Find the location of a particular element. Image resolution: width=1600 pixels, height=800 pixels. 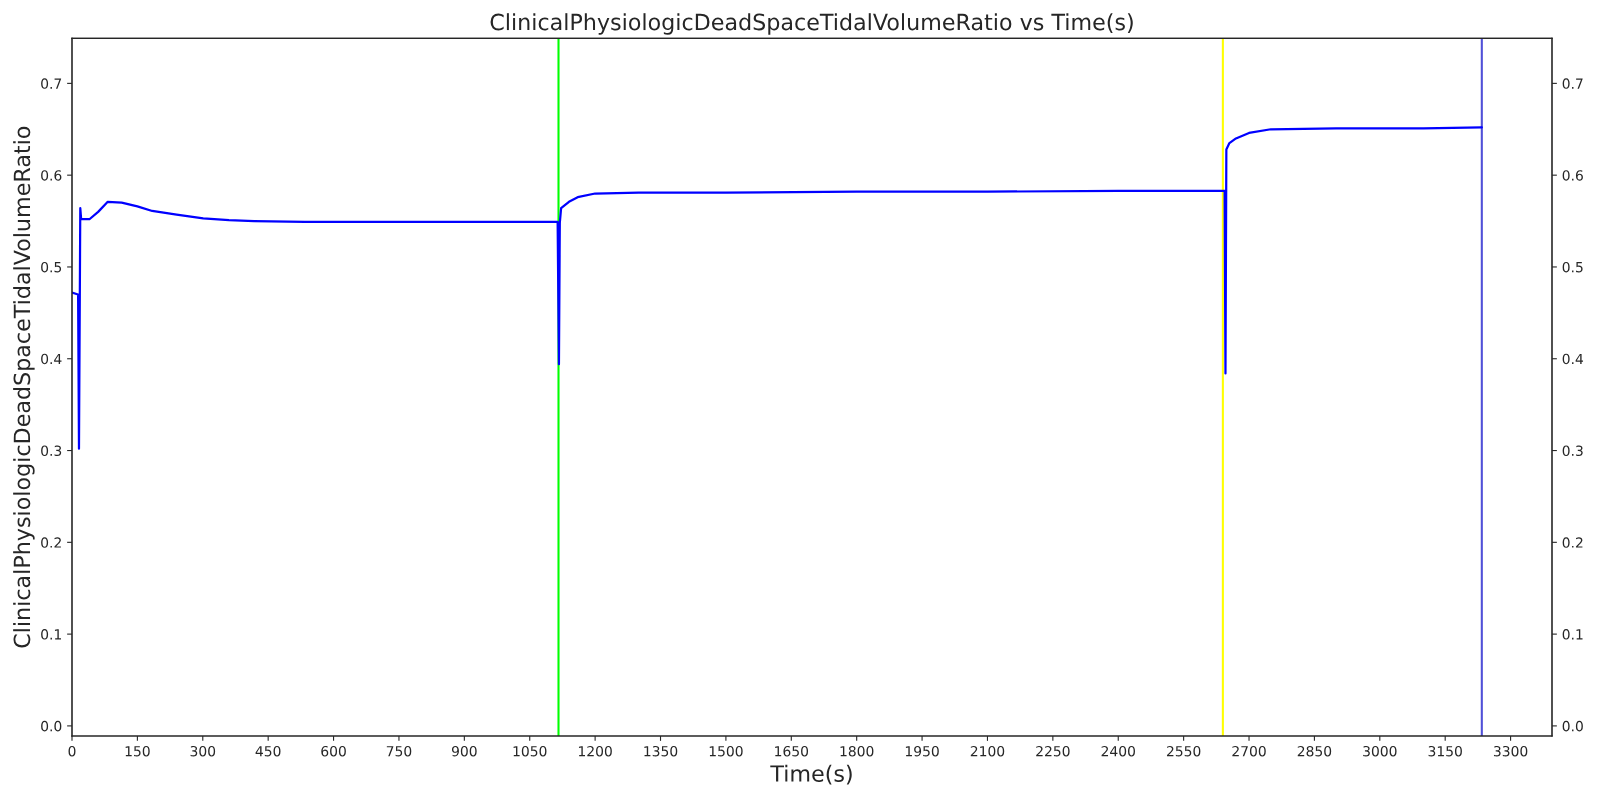

y2-tick-label: 0.1 is located at coordinates (1572, 634).